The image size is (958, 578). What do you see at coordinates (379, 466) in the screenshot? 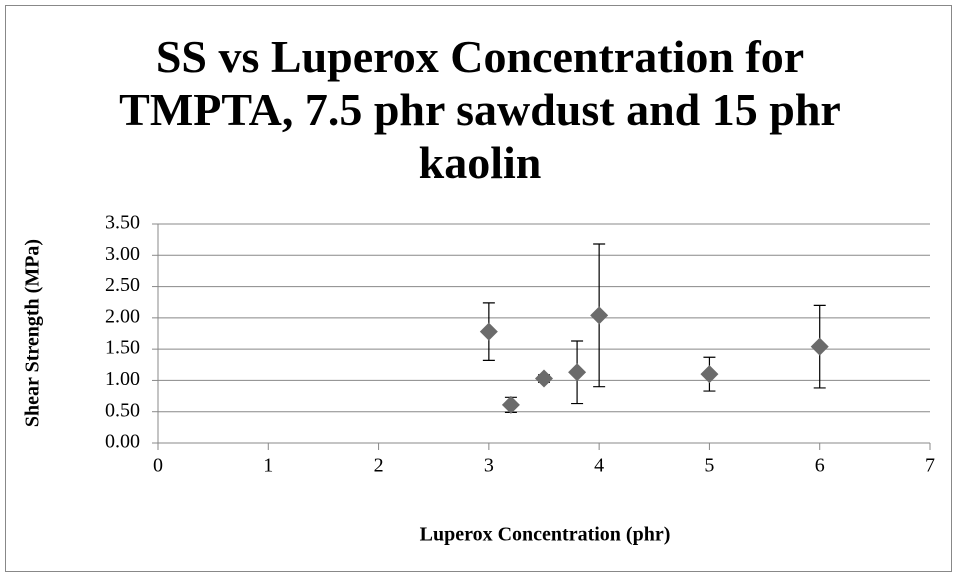
I see `x-tick-label: 2` at bounding box center [379, 466].